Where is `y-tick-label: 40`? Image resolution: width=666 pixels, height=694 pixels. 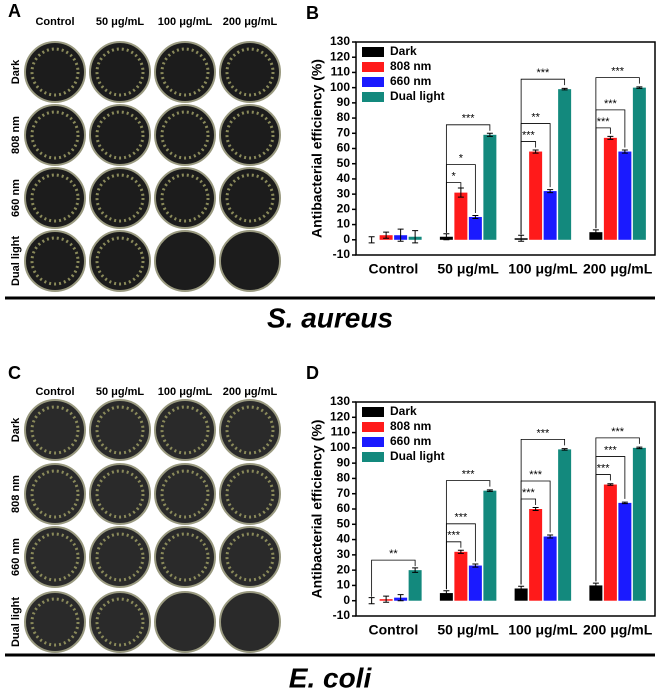
y-tick-label: 40 is located at coordinates (344, 178).